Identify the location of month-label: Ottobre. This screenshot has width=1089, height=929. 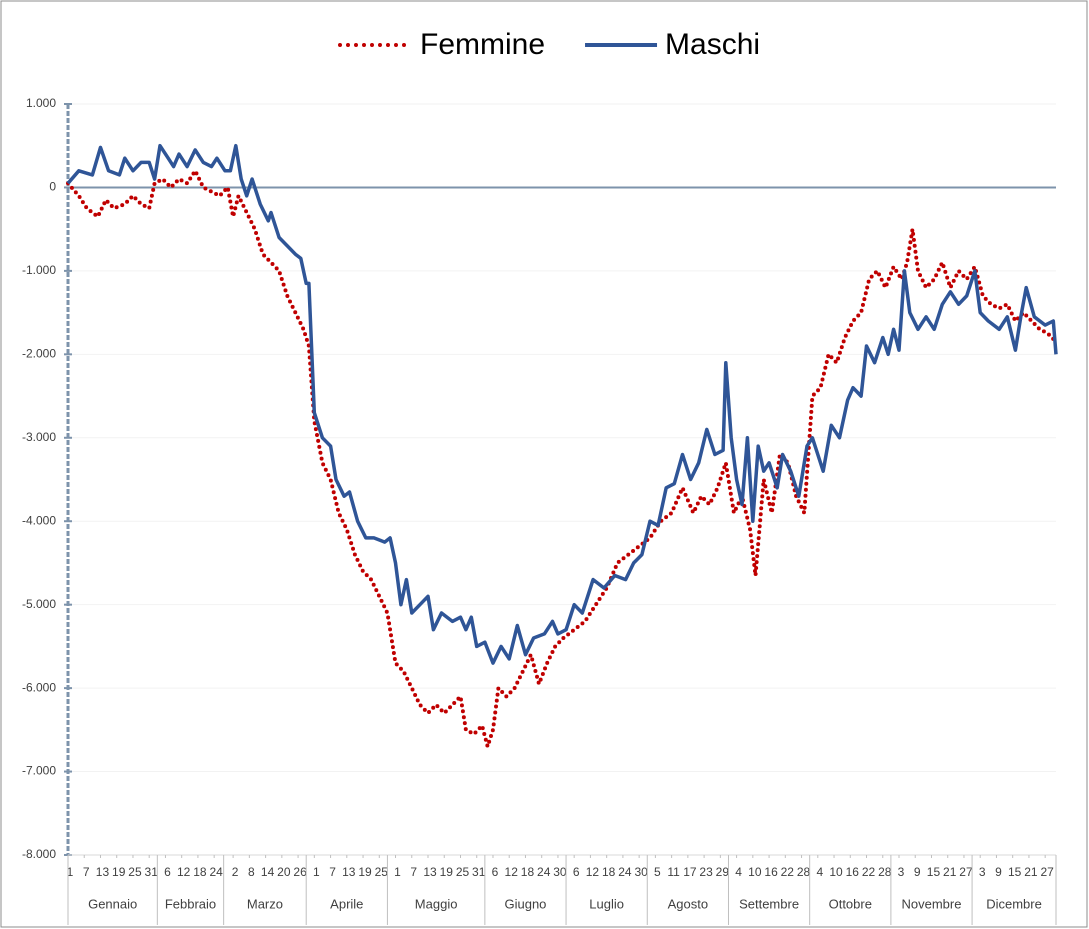
(850, 903).